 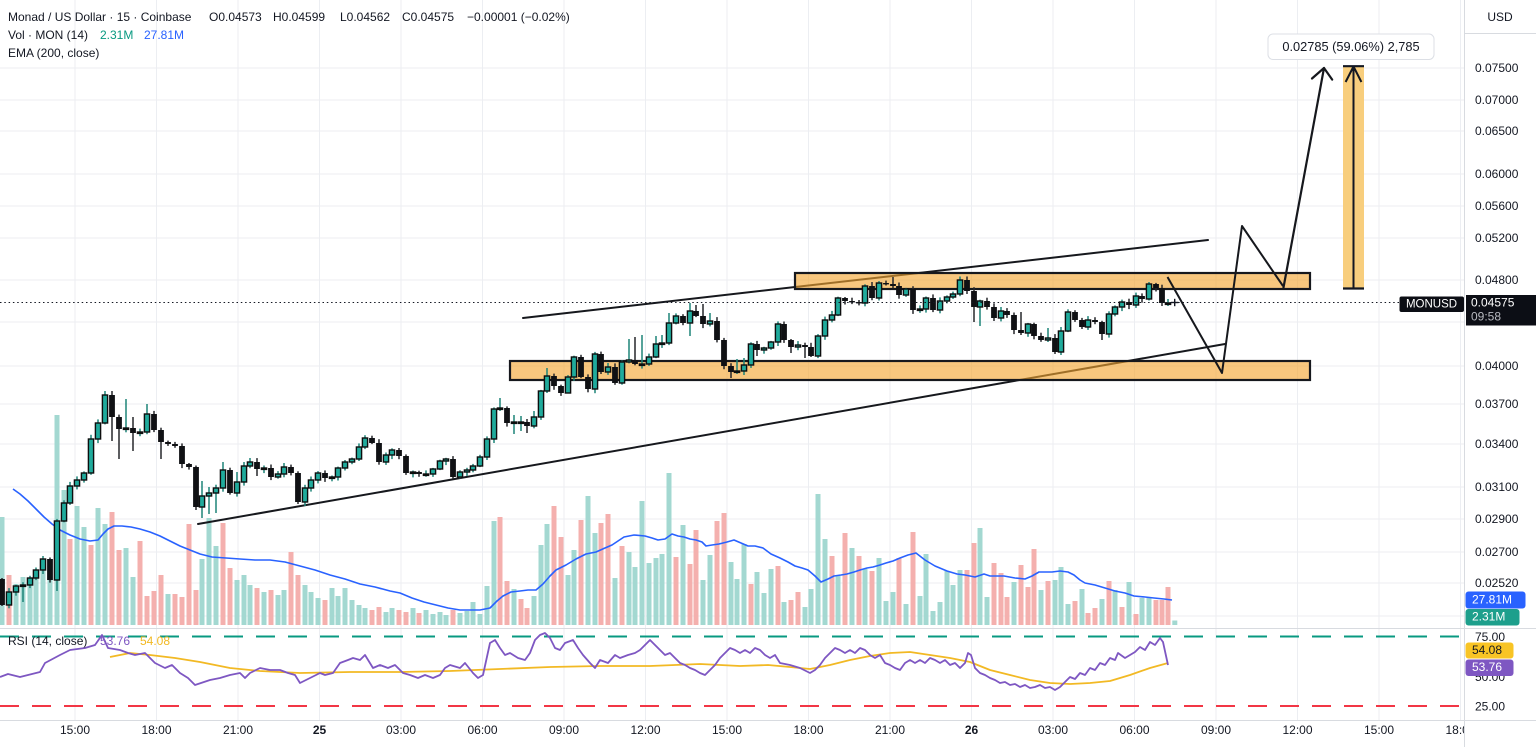 I want to click on svg-text: H0.04599, so click(x=299, y=17).